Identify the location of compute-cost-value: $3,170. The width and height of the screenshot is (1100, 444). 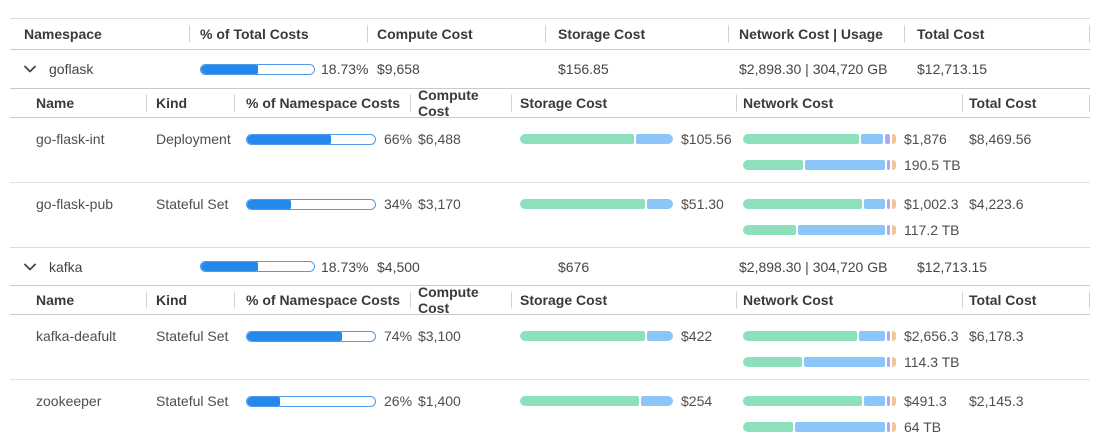
(439, 204).